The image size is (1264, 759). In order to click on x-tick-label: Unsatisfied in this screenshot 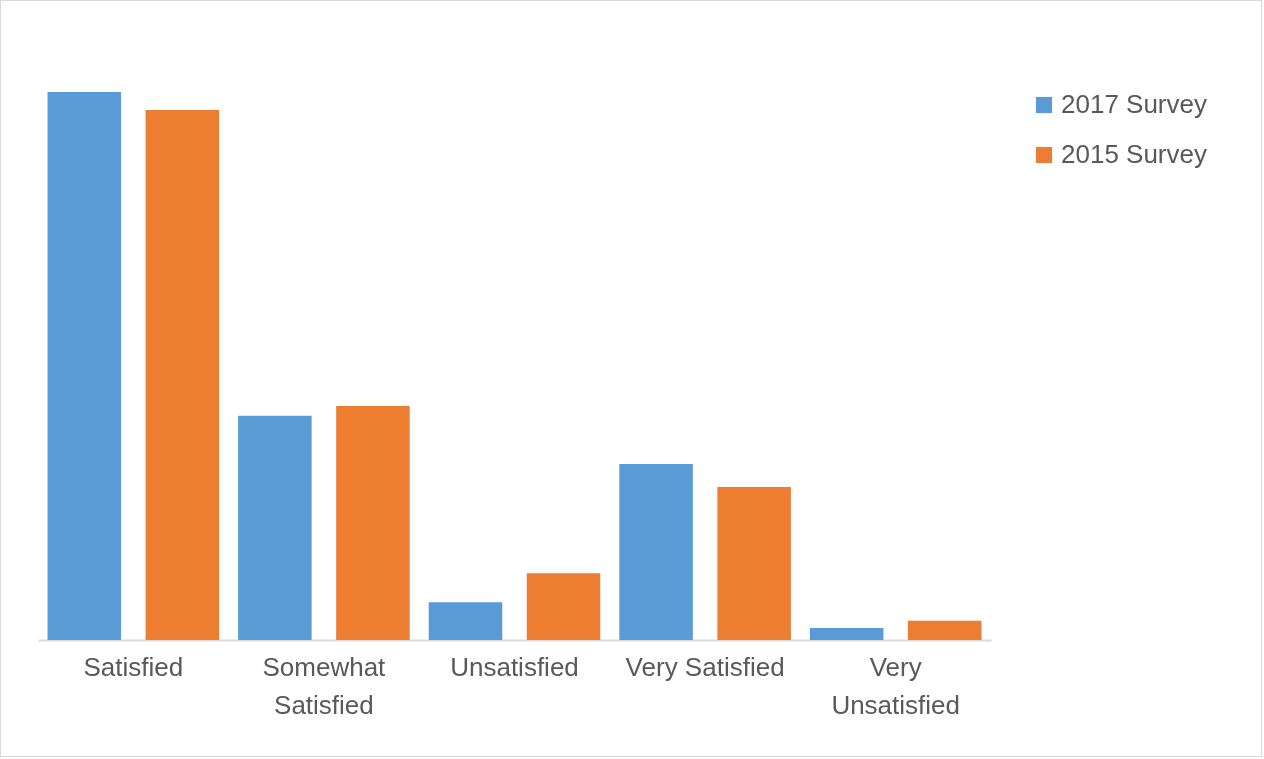, I will do `click(514, 666)`.